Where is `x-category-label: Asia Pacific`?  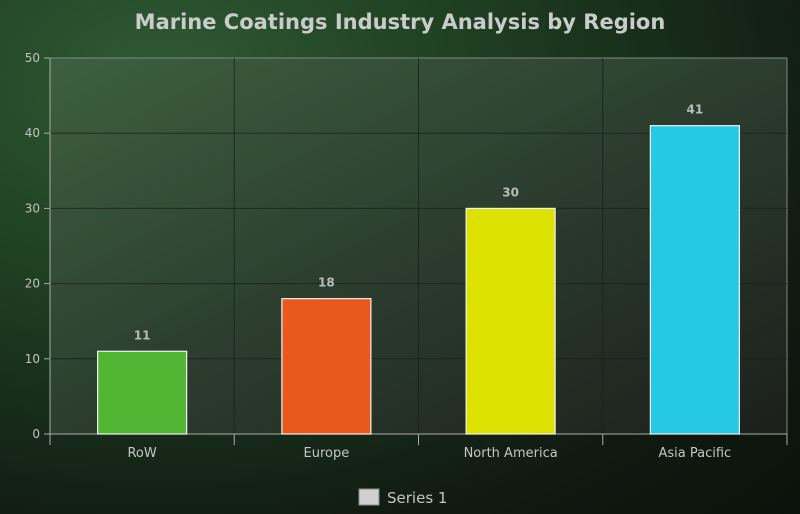
x-category-label: Asia Pacific is located at coordinates (695, 453).